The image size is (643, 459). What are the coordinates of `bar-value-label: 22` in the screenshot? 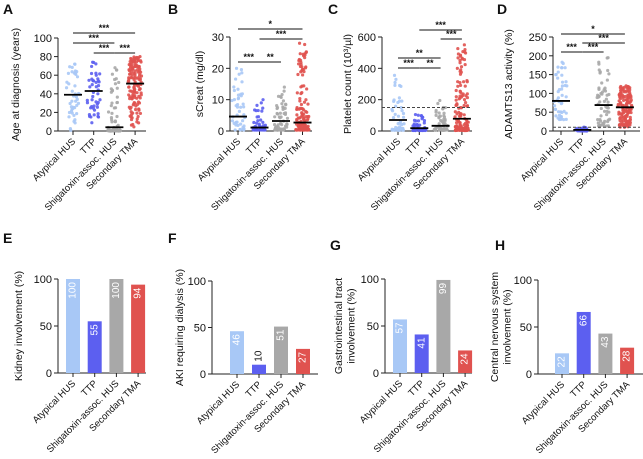 It's located at (562, 362).